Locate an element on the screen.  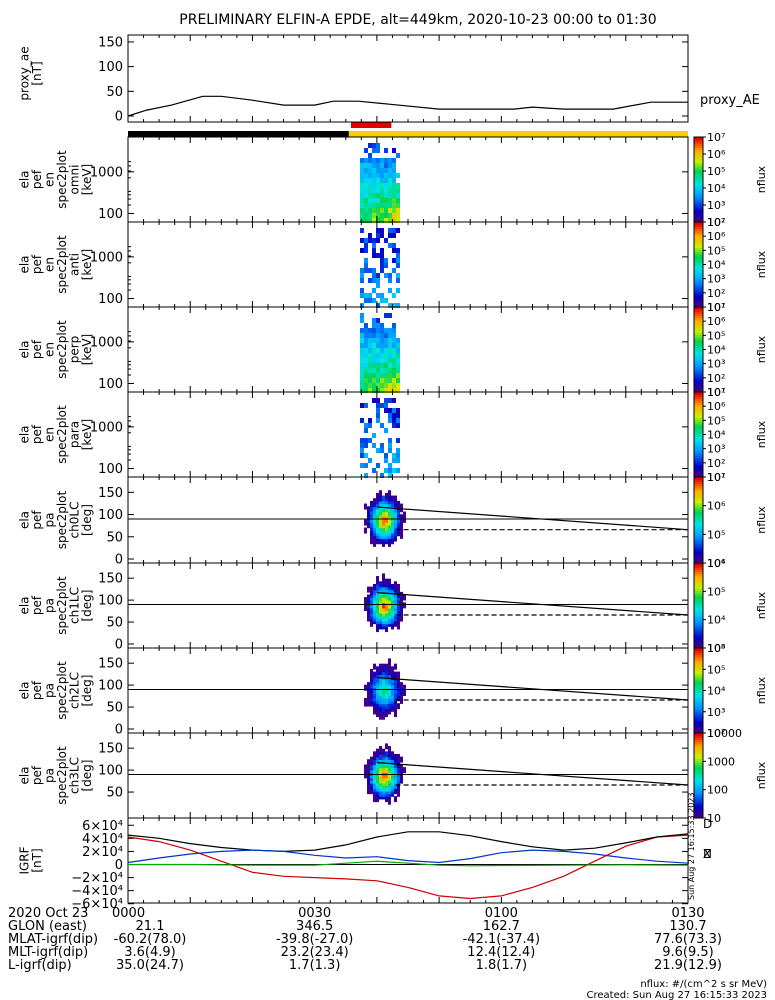
colorbar-tick-label: 10⁷ is located at coordinates (716, 222).